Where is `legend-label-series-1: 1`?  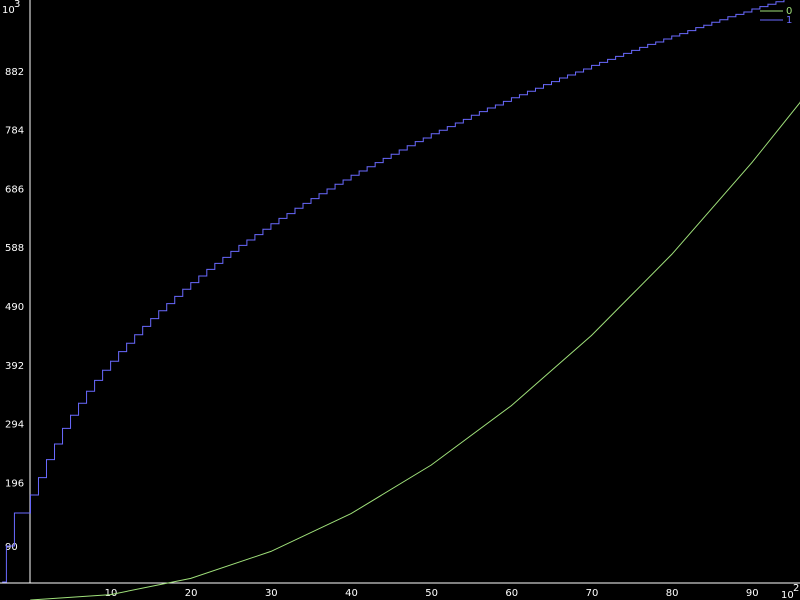
legend-label-series-1: 1 is located at coordinates (789, 20).